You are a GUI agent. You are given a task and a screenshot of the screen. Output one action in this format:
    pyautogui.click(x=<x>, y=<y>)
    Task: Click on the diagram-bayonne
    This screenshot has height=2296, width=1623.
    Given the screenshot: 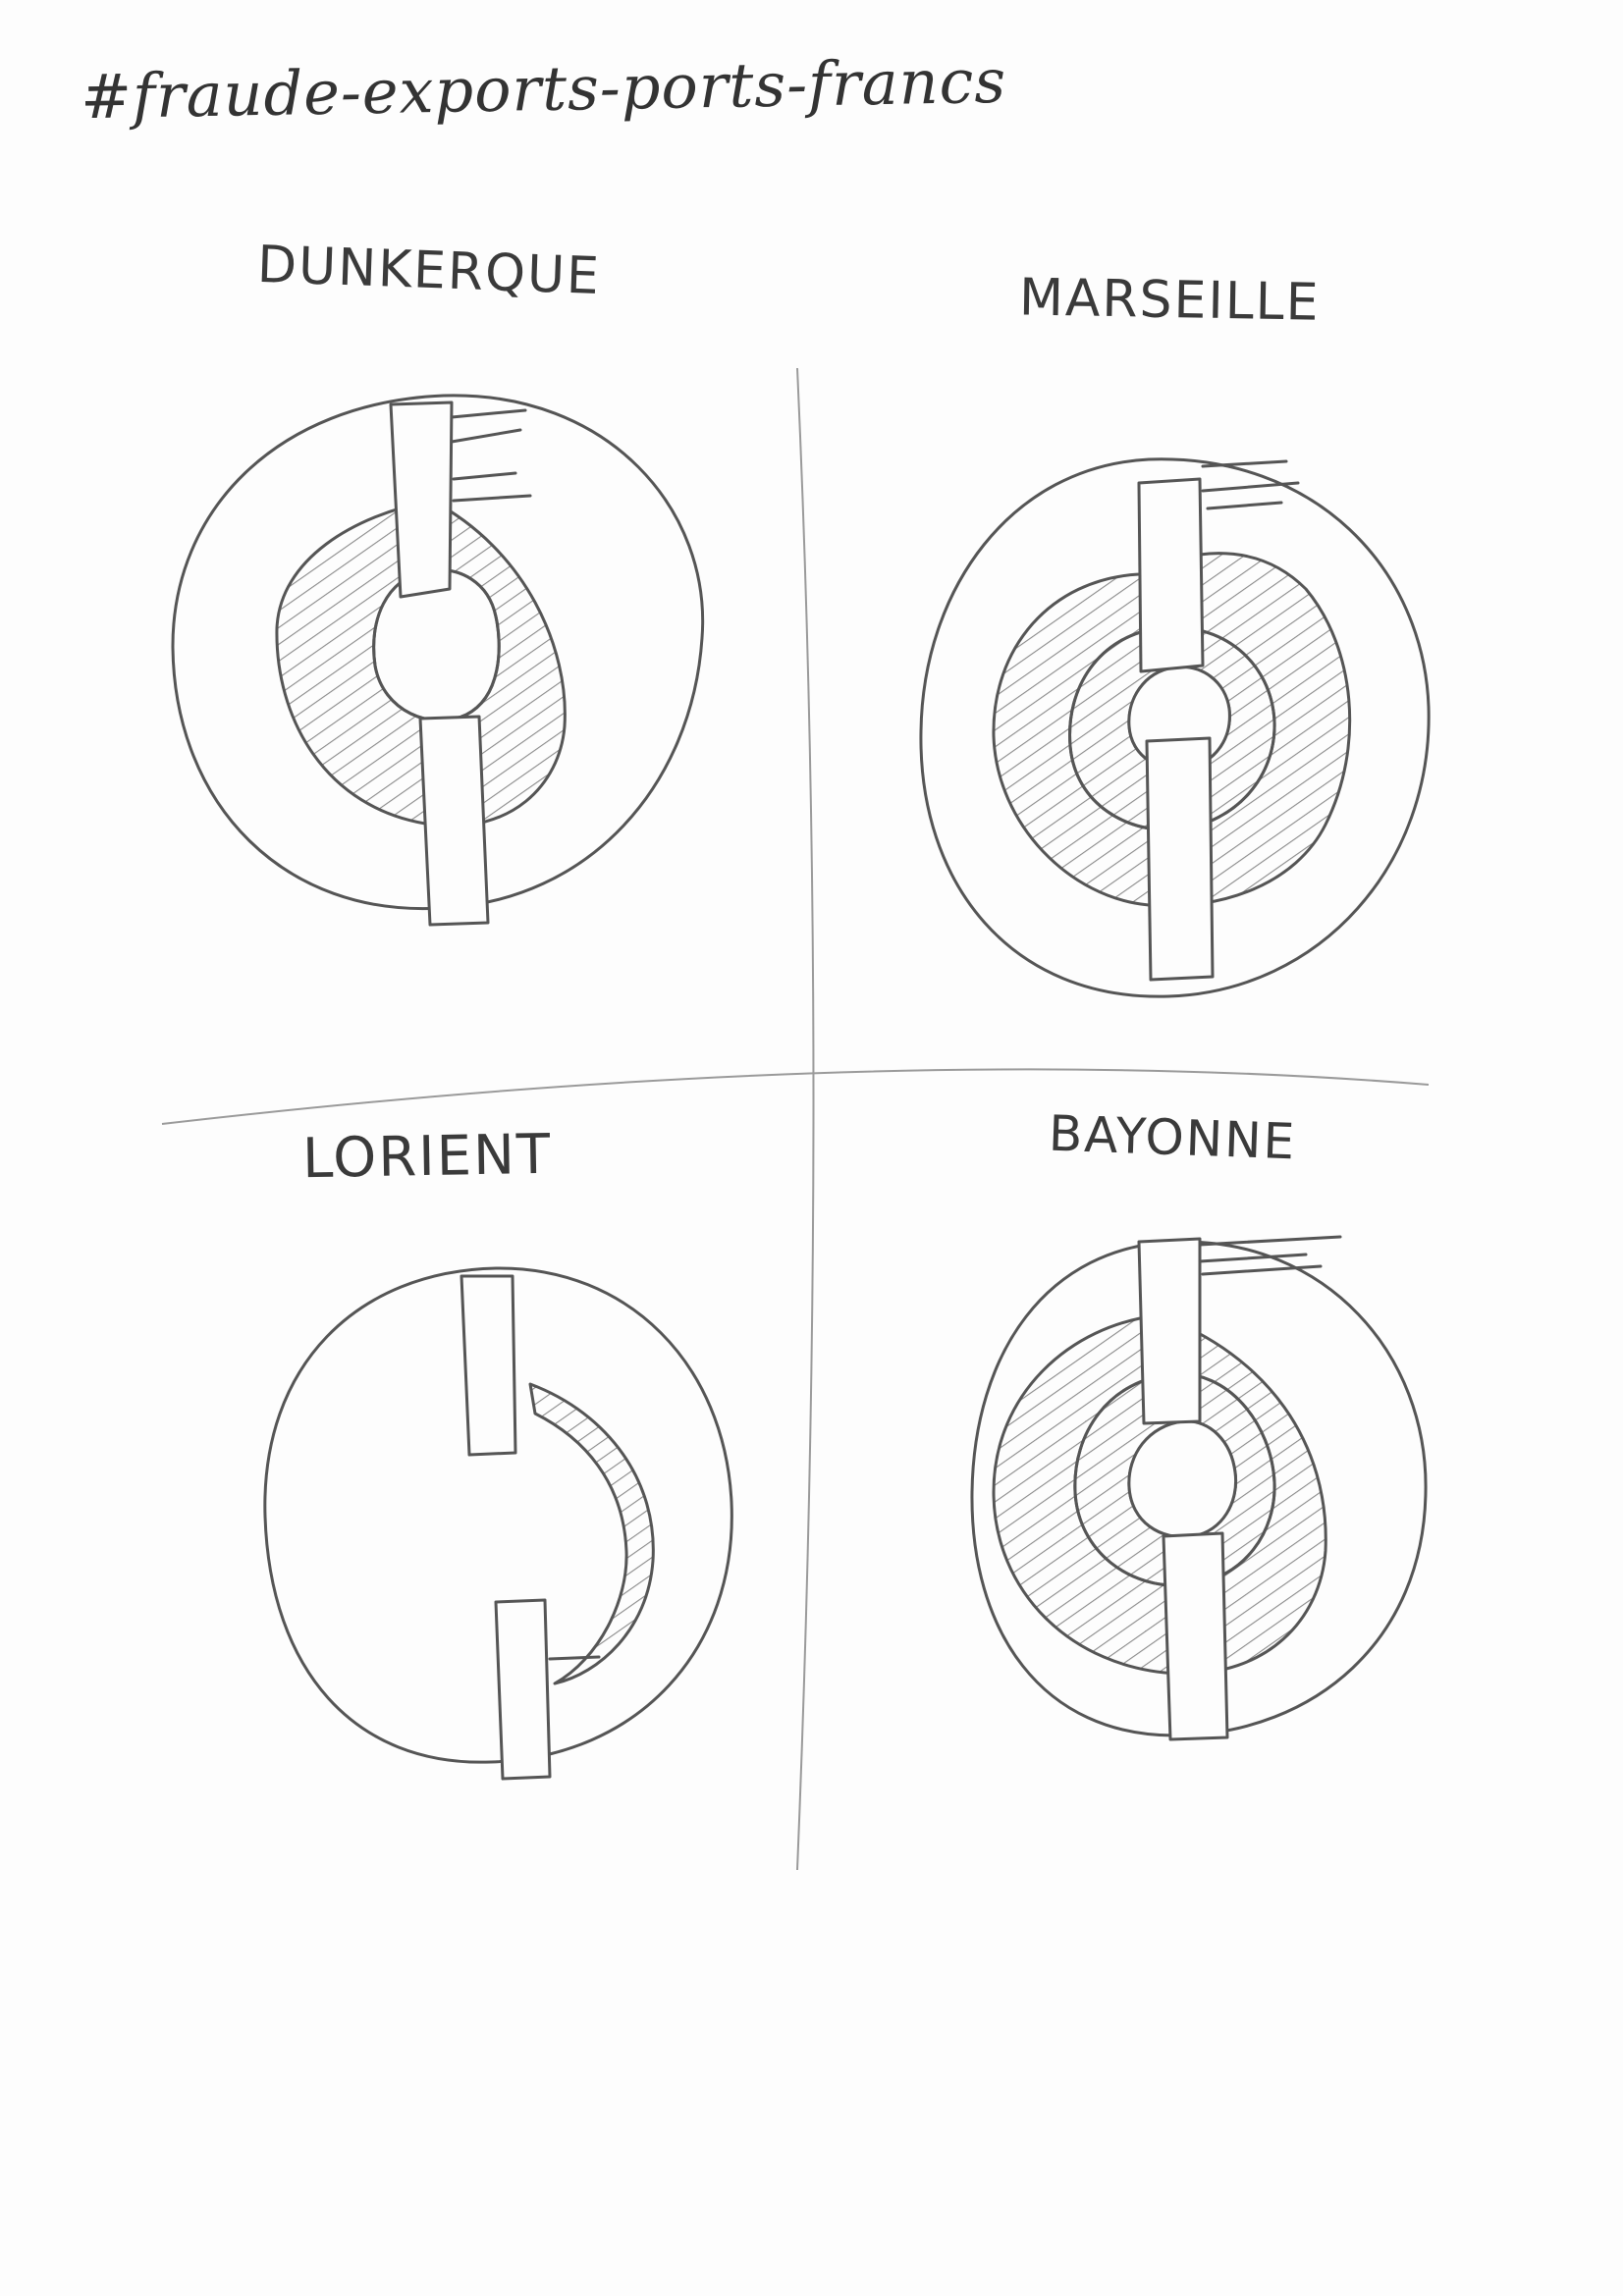 What is the action you would take?
    pyautogui.click(x=1199, y=1488)
    